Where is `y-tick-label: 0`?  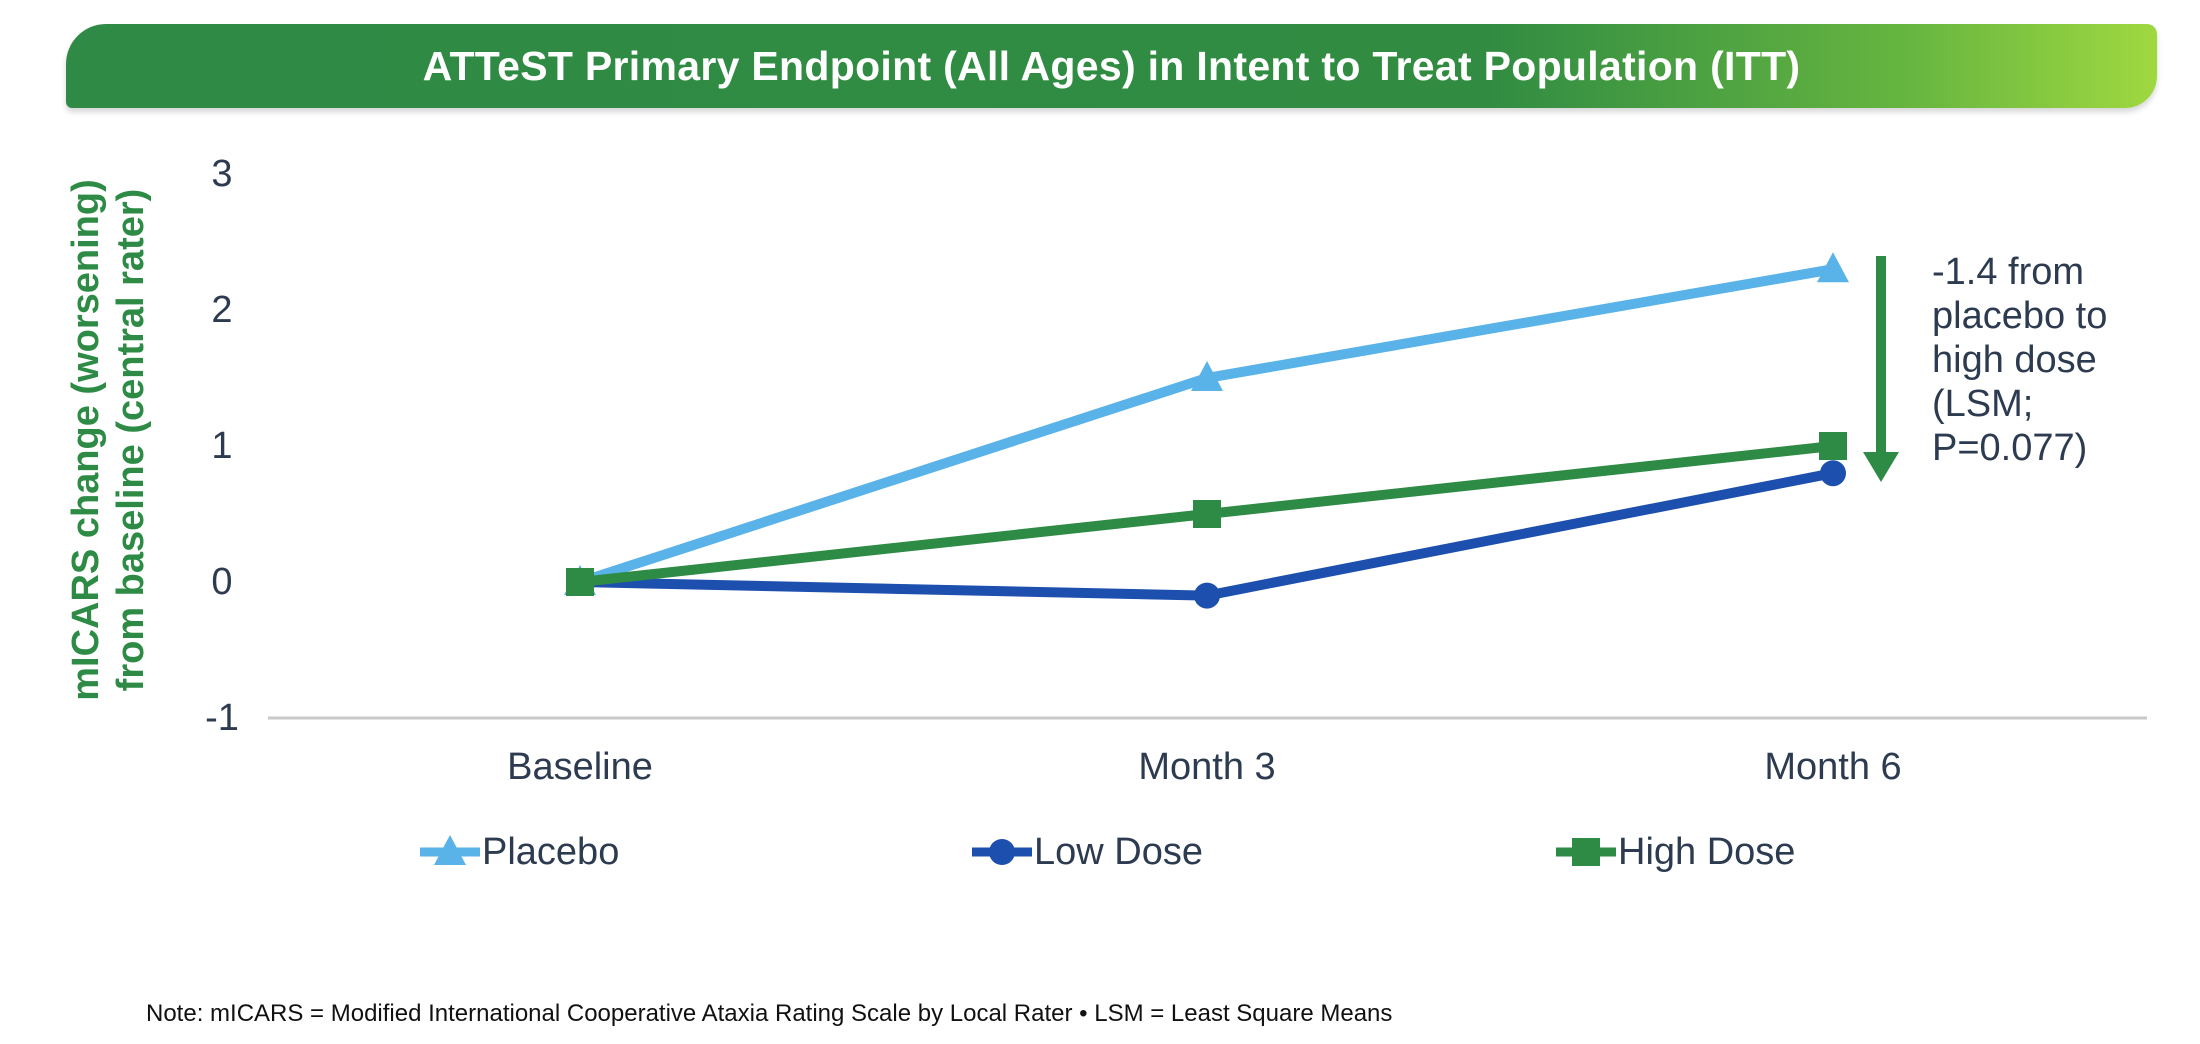 y-tick-label: 0 is located at coordinates (222, 582).